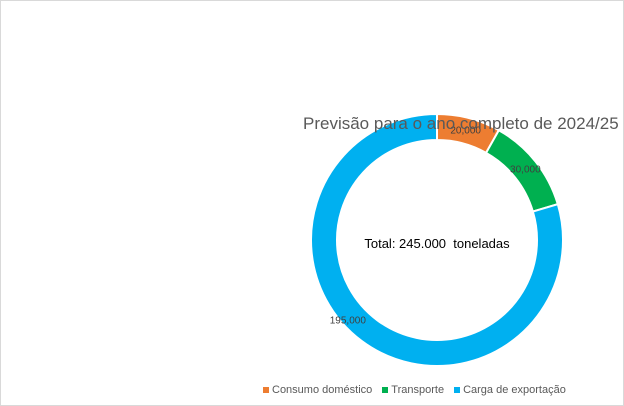 The height and width of the screenshot is (406, 624). What do you see at coordinates (525, 170) in the screenshot?
I see `data-label-1: 30,000` at bounding box center [525, 170].